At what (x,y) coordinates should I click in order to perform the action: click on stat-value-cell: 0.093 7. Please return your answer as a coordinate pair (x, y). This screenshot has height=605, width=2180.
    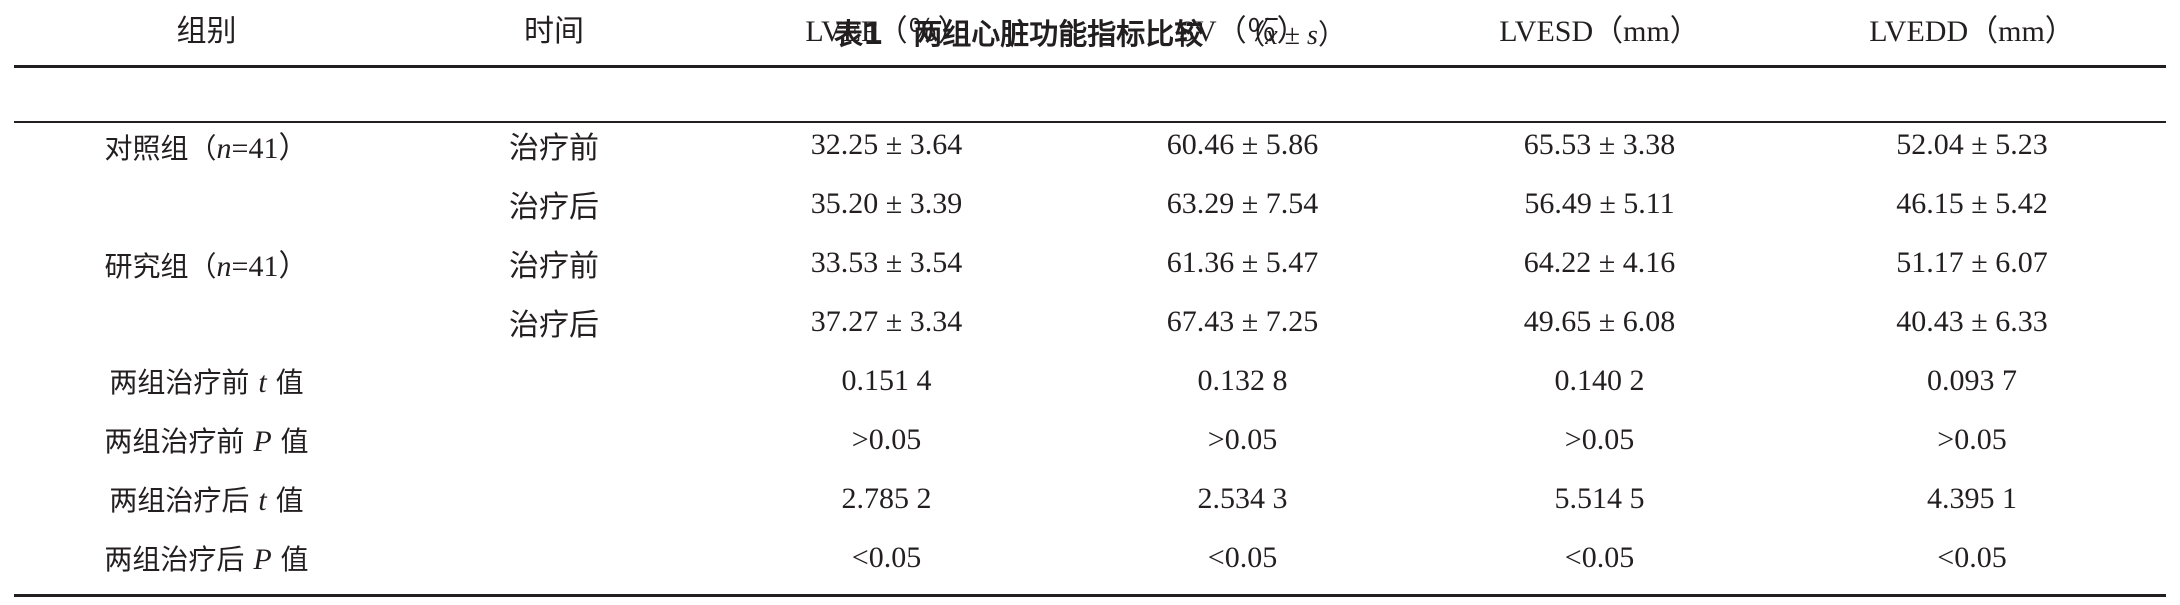
    Looking at the image, I should click on (1972, 380).